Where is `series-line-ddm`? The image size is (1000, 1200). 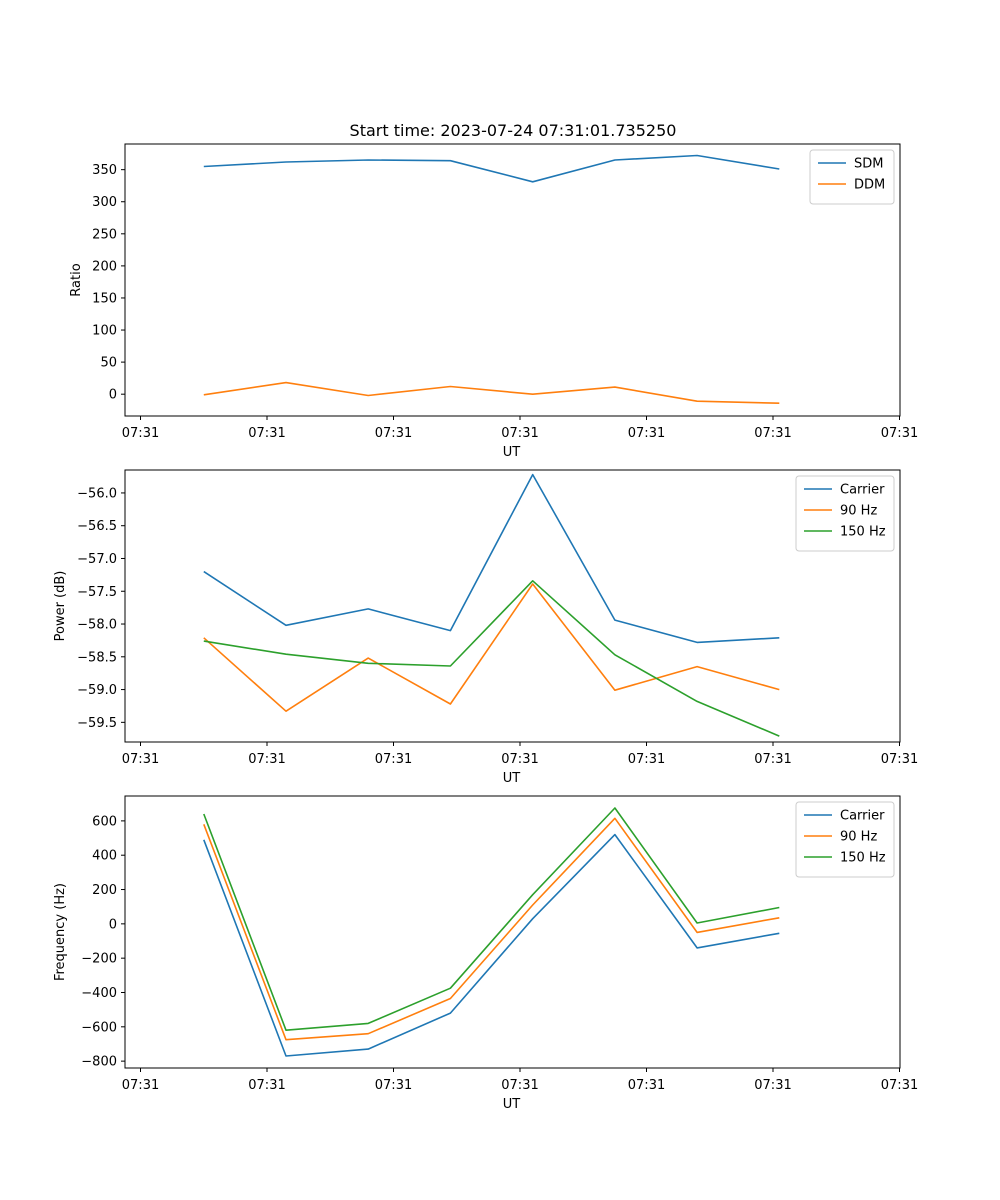 series-line-ddm is located at coordinates (491, 392).